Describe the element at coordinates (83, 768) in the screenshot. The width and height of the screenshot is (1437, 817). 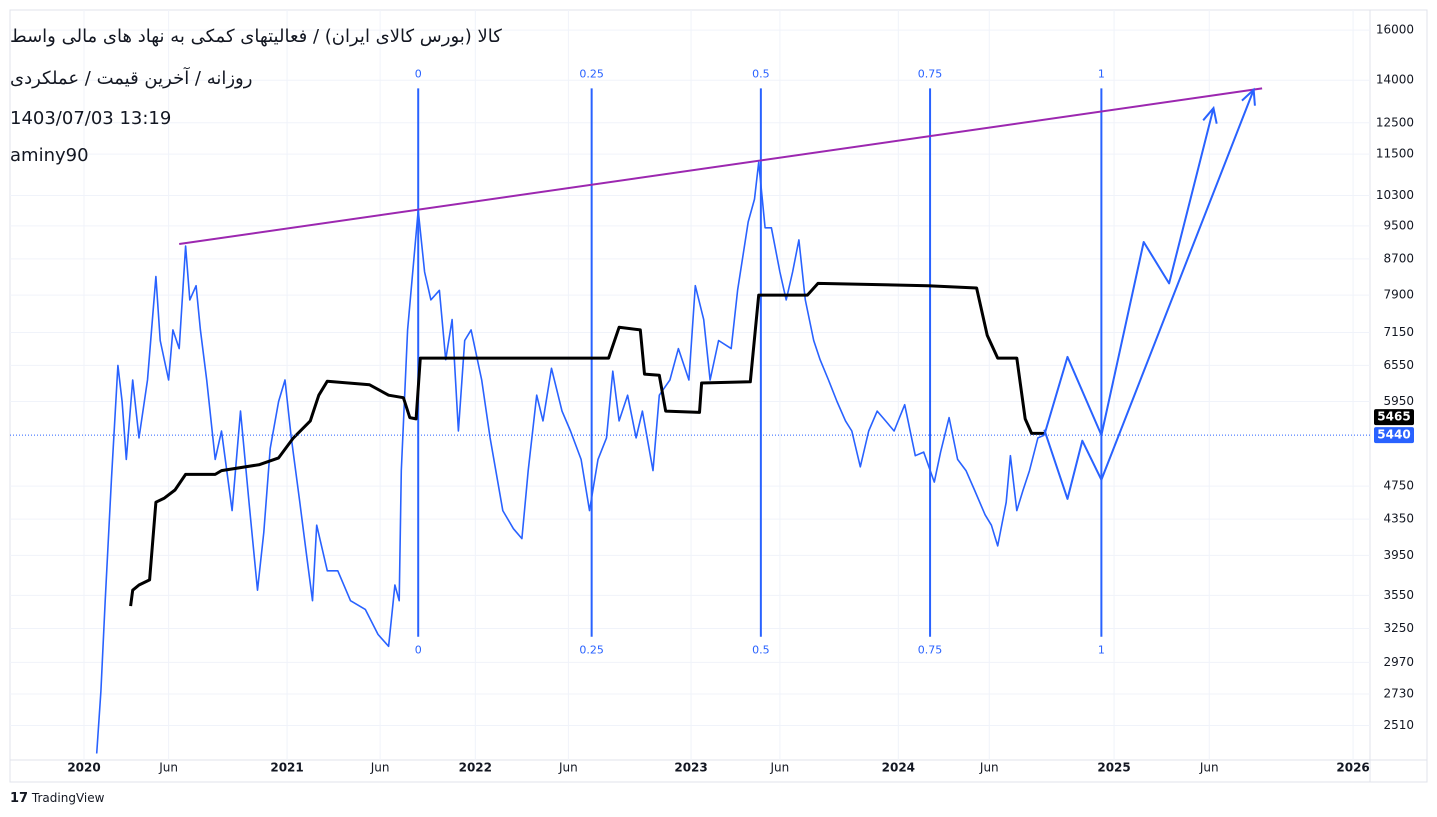
I see `x-tick-label: 2020` at that location.